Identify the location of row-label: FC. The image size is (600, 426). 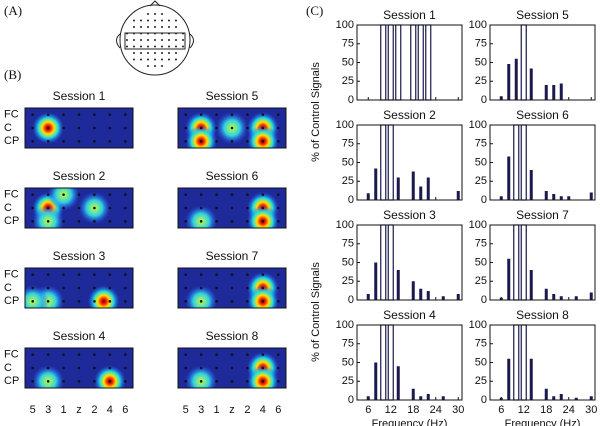
(11, 275).